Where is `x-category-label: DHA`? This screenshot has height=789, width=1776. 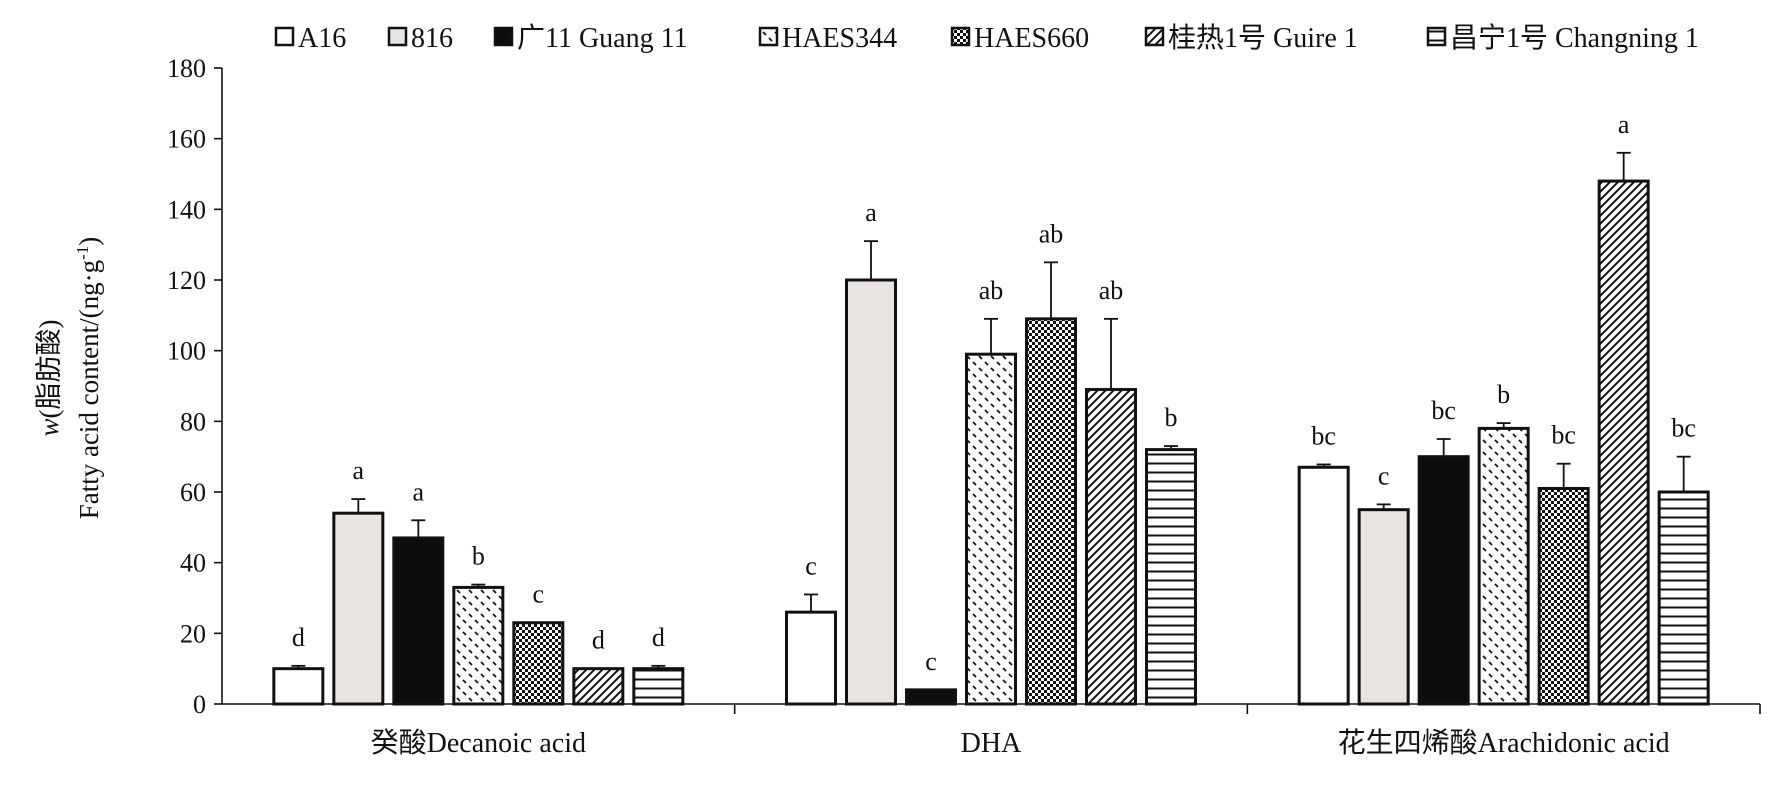
x-category-label: DHA is located at coordinates (991, 743).